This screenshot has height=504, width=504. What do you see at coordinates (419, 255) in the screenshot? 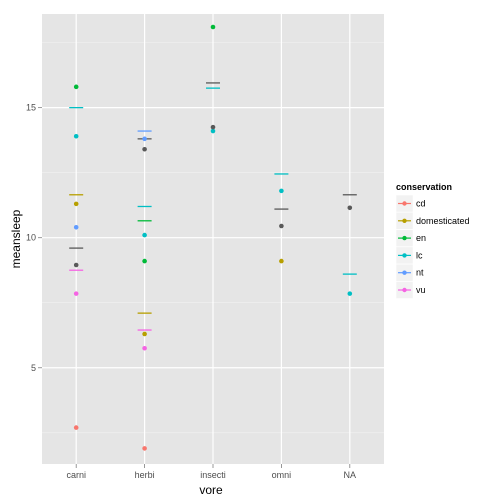
I see `legend-label: lc` at bounding box center [419, 255].